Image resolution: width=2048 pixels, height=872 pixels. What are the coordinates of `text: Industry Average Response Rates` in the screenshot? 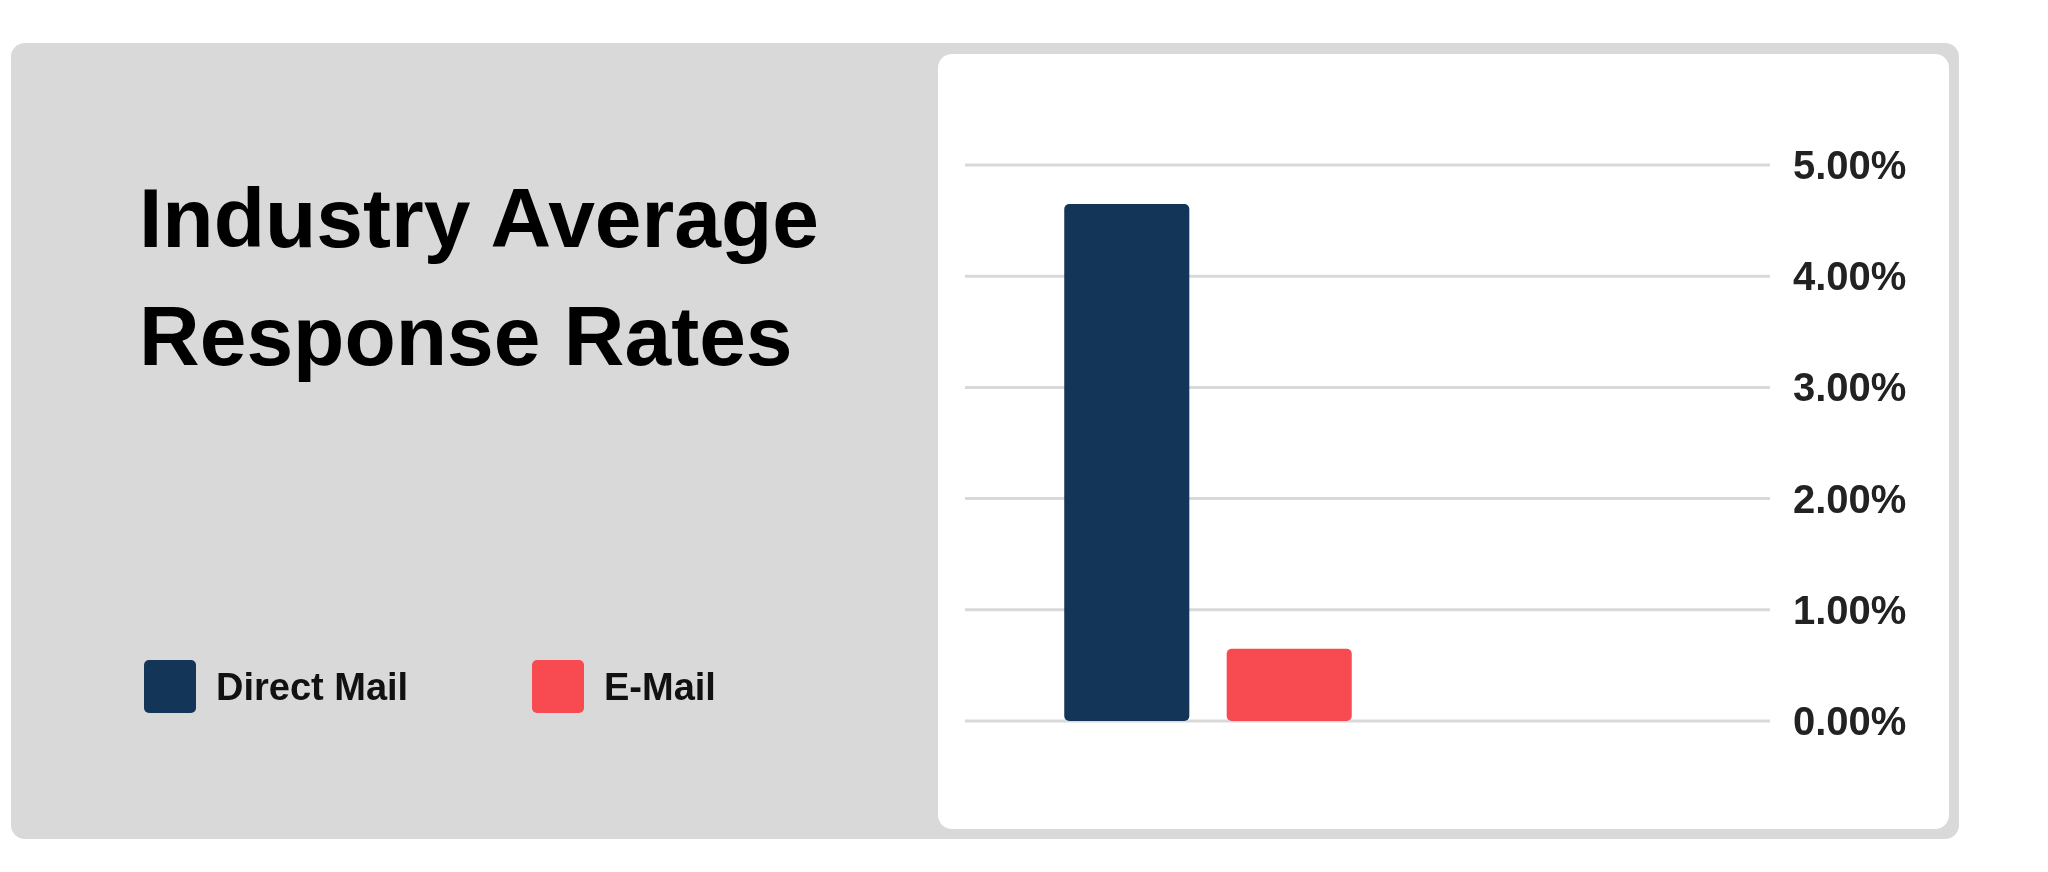 It's located at (479, 277).